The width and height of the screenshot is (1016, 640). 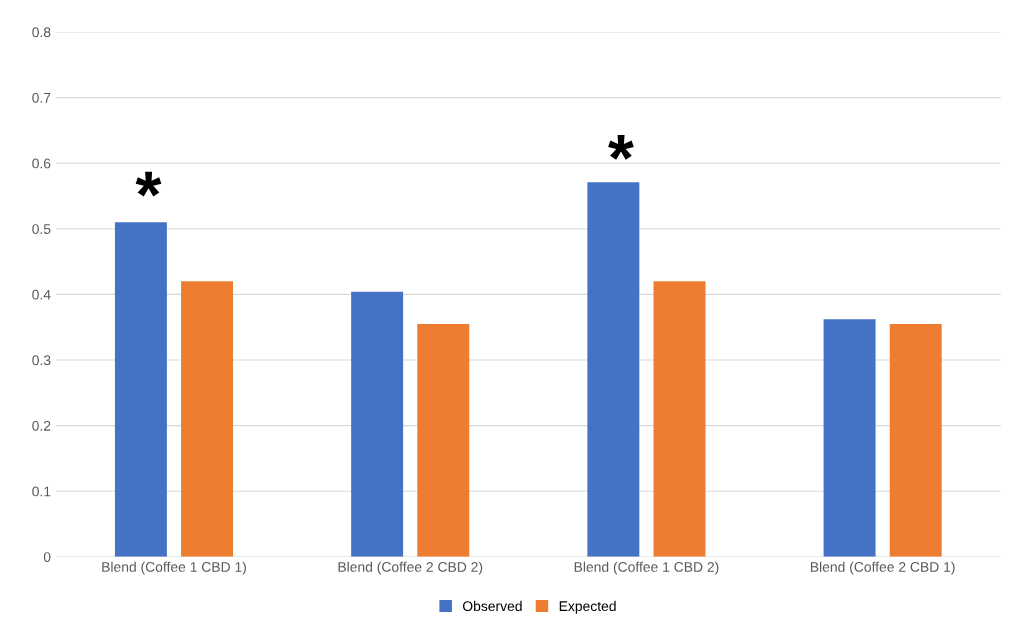 What do you see at coordinates (646, 568) in the screenshot?
I see `x-tick-label: Blend (Coffee 1 CBD 2)` at bounding box center [646, 568].